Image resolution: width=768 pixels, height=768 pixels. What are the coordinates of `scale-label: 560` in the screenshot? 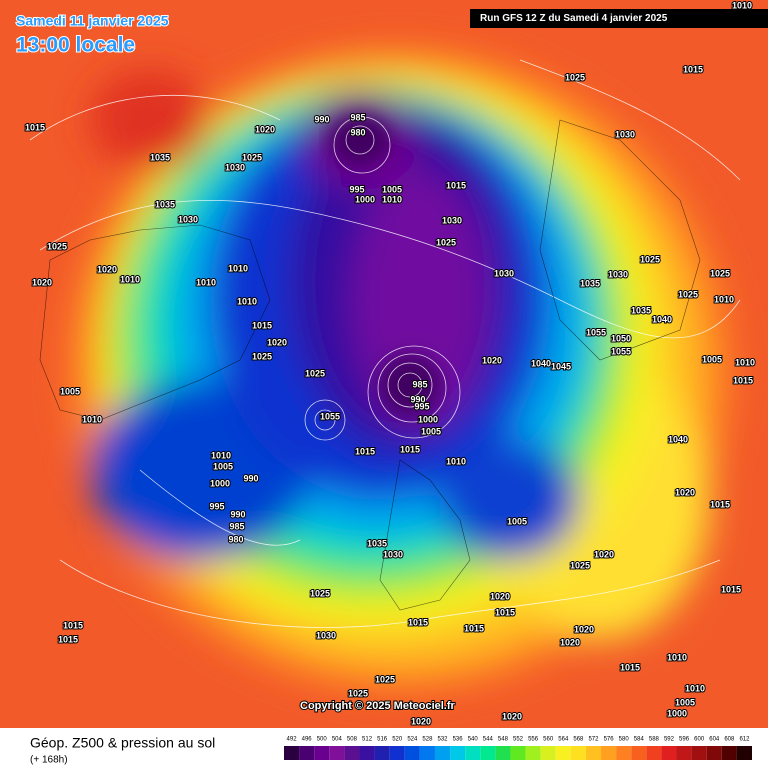 It's located at (548, 740).